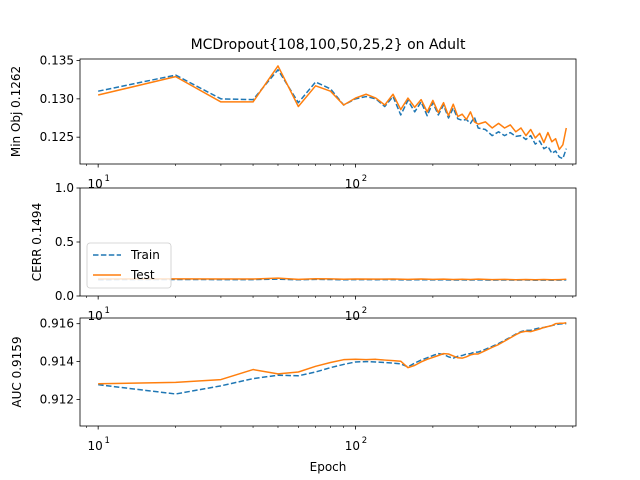  Describe the element at coordinates (64, 296) in the screenshot. I see `y-tick-label: 0.0` at that location.